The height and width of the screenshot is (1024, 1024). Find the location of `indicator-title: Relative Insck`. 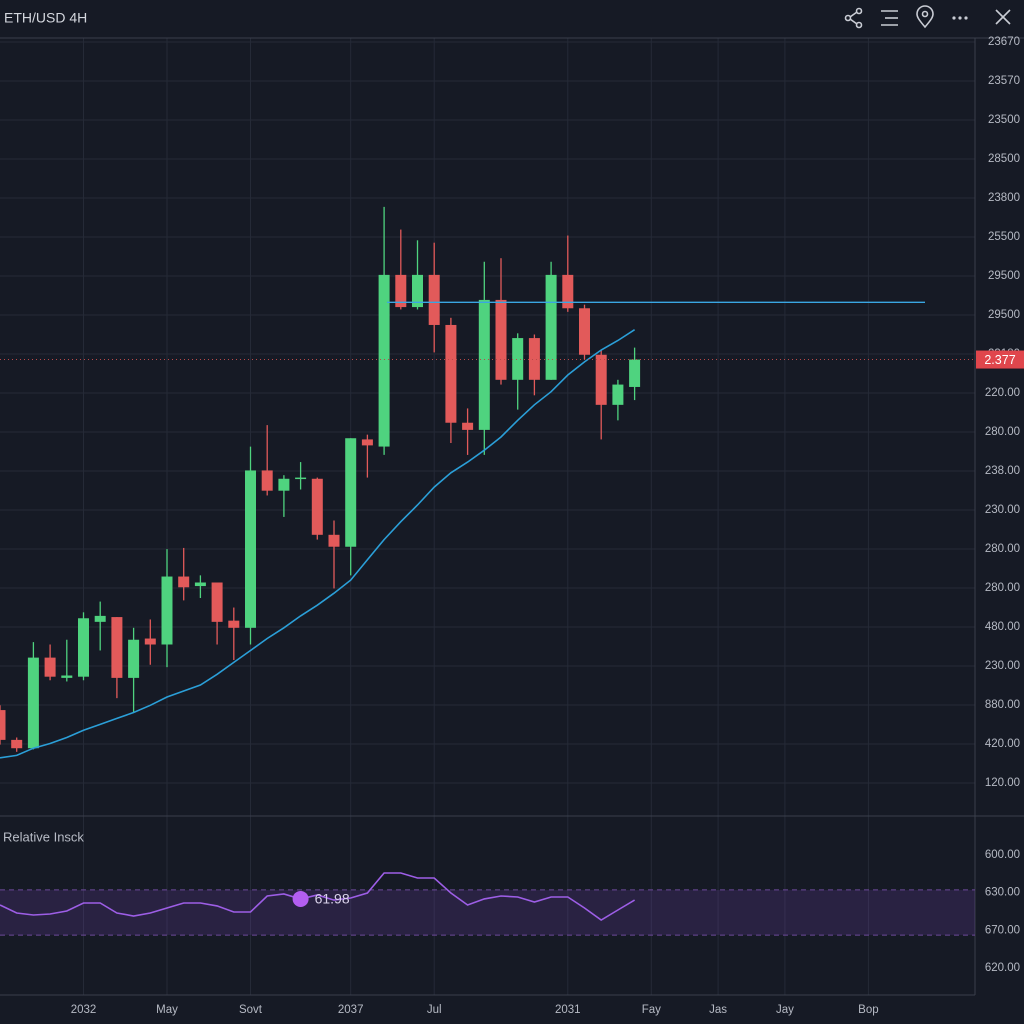

indicator-title: Relative Insck is located at coordinates (43, 836).